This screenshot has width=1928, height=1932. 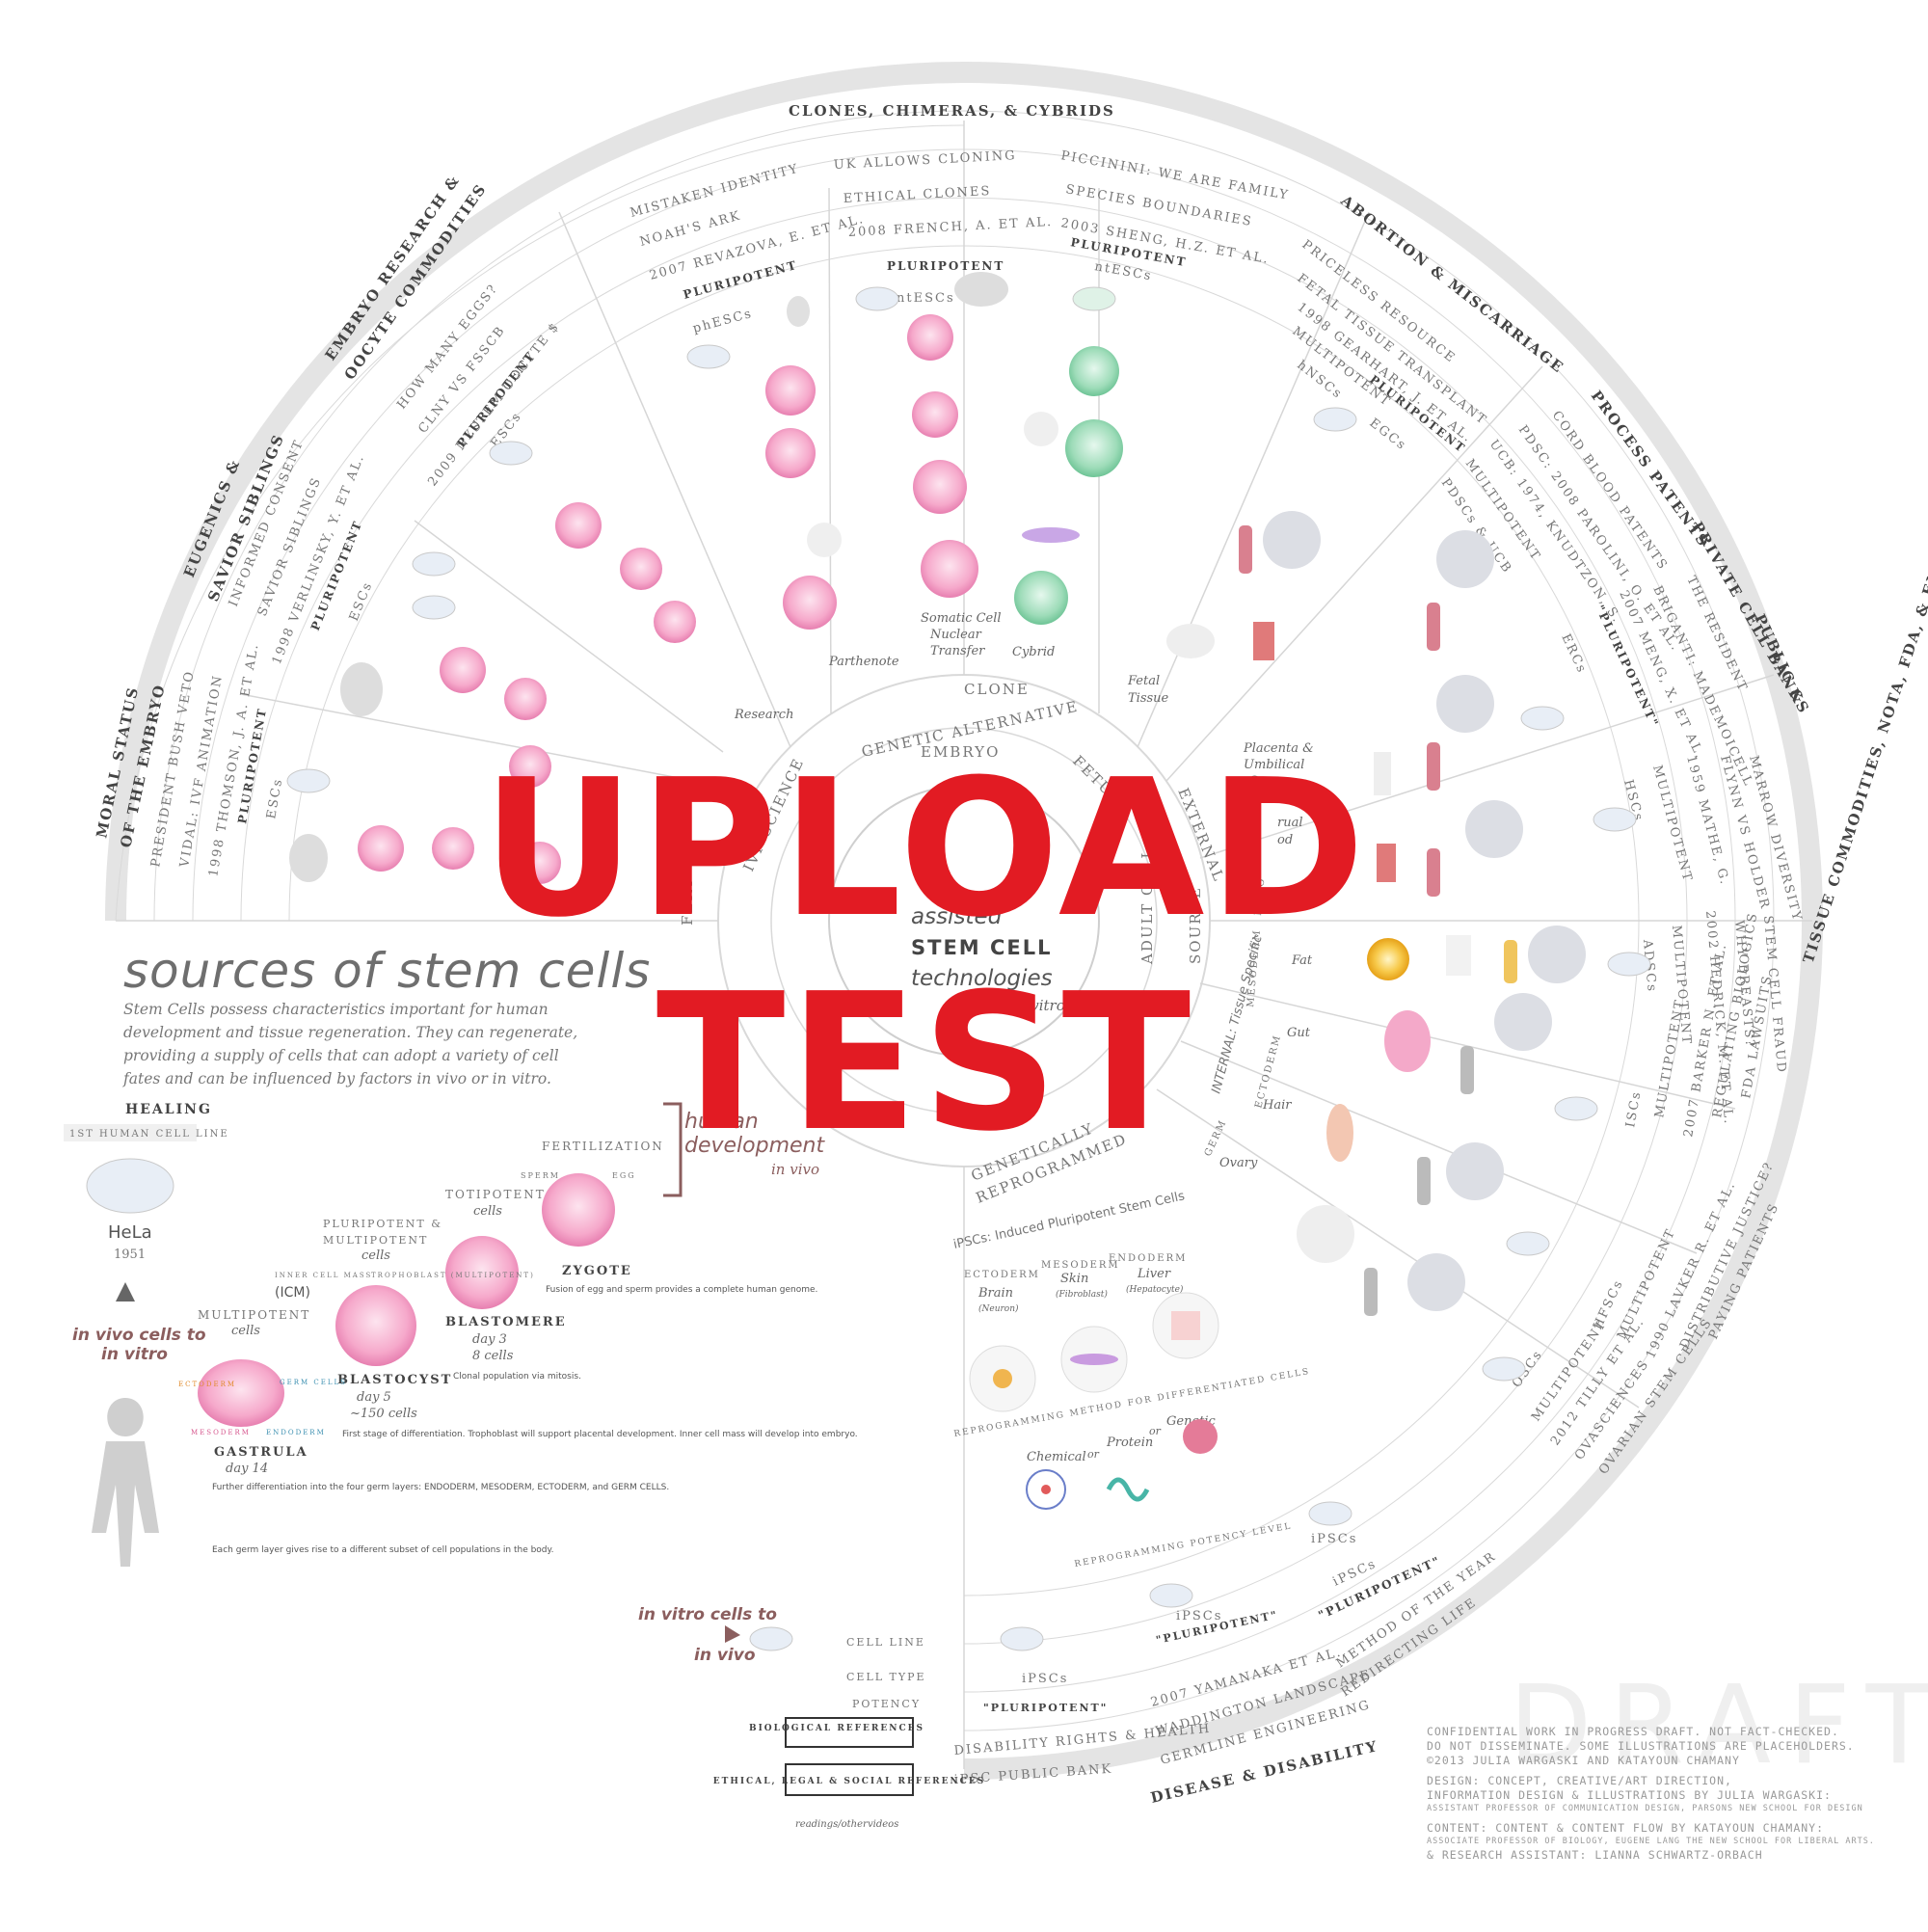 I want to click on blood-bag-icon, so click(x=1387, y=863).